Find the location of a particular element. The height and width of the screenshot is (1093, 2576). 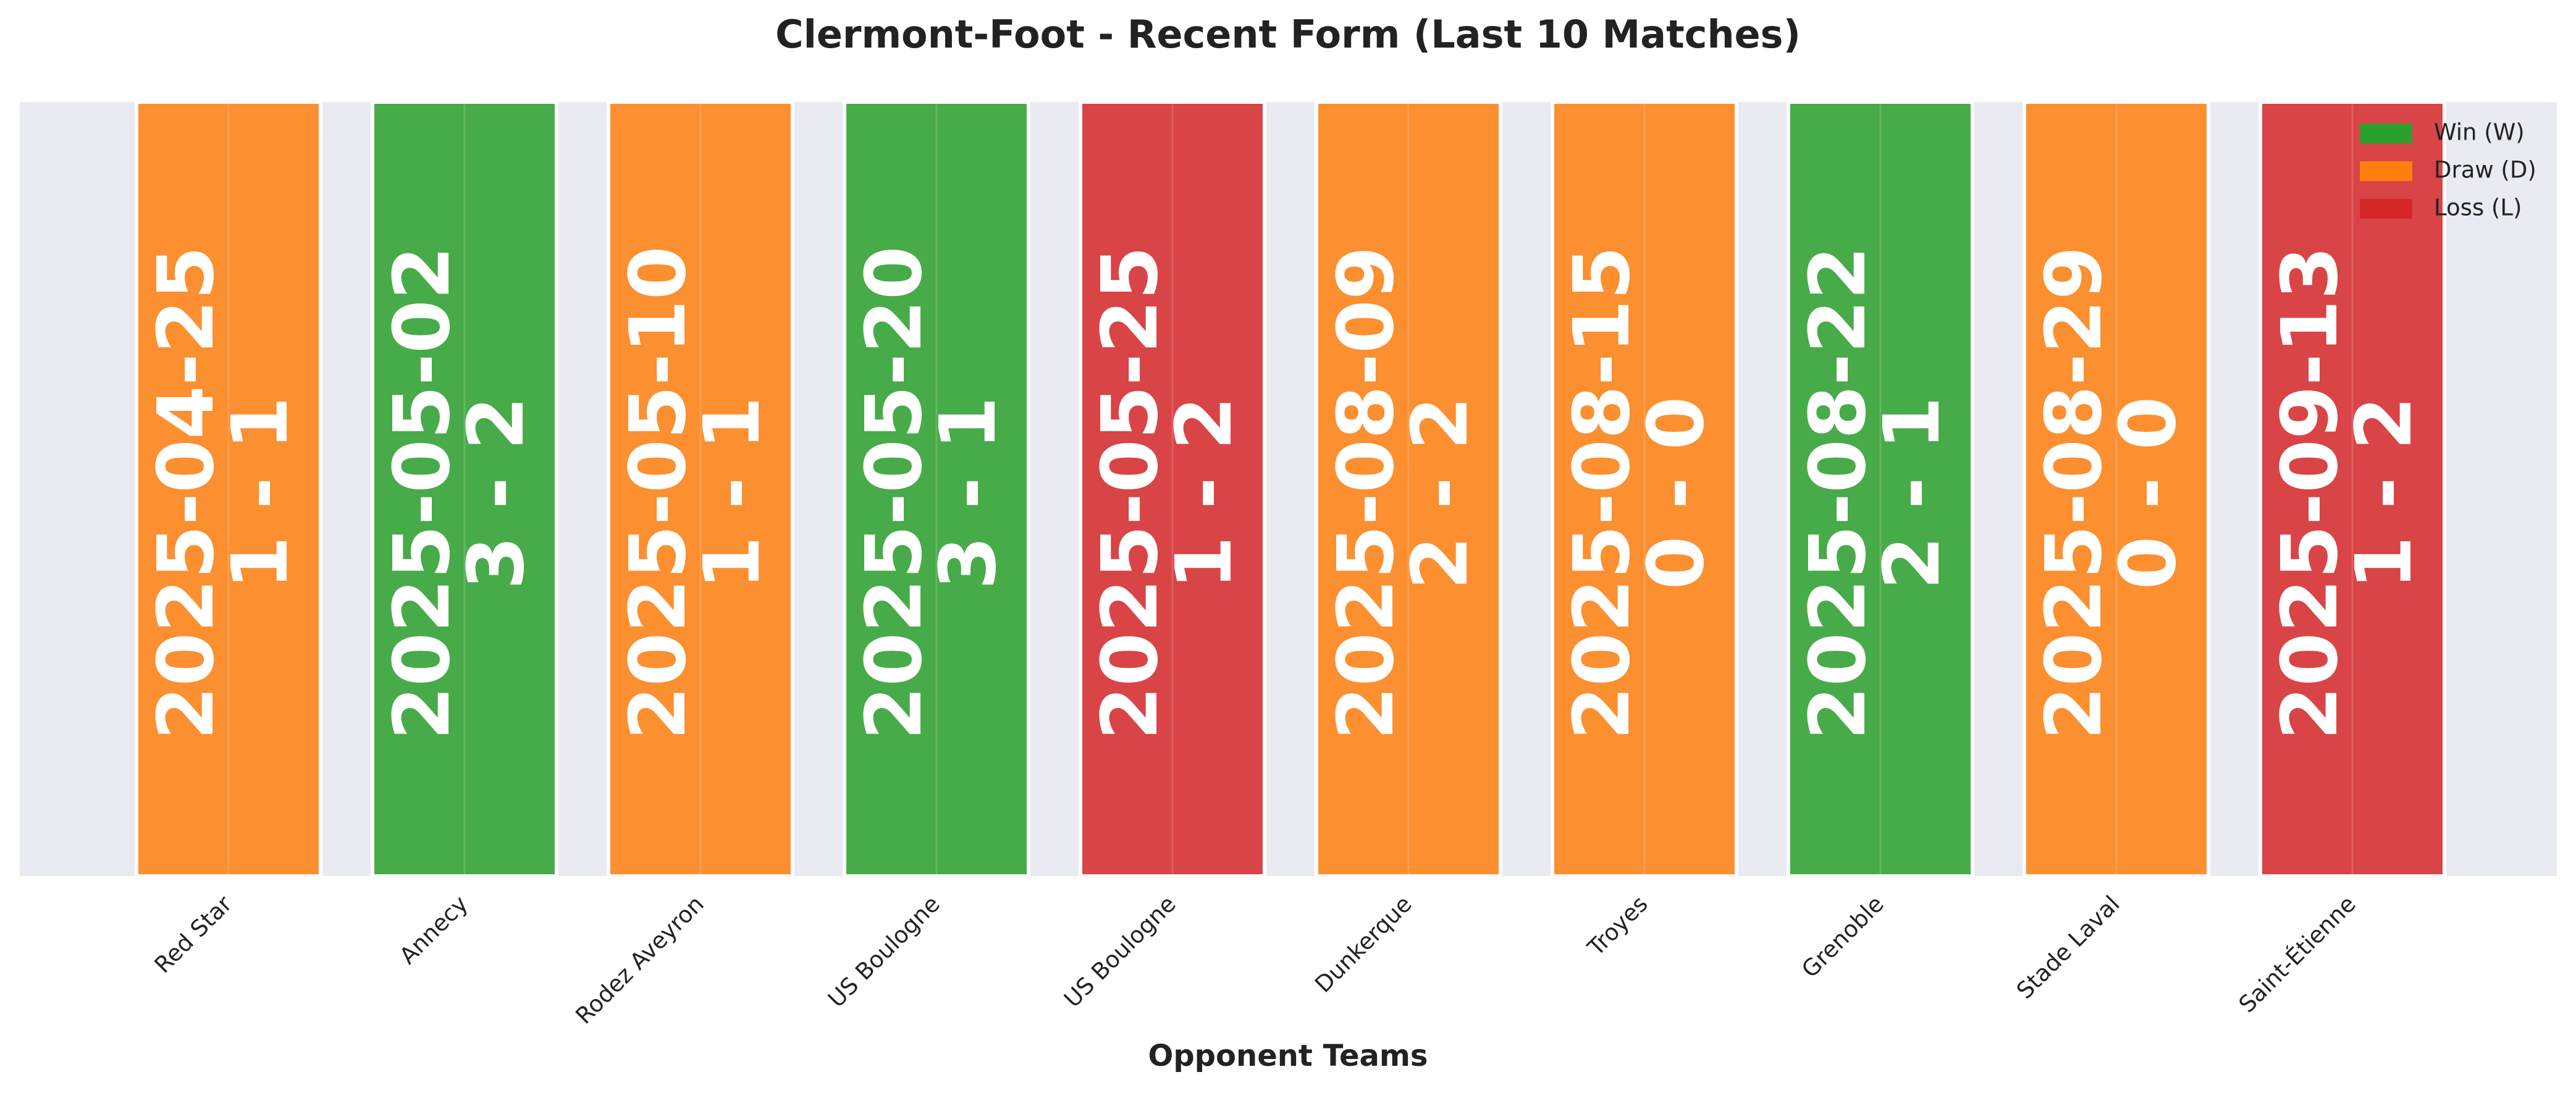

match-date: 2025-05-20 is located at coordinates (894, 493).